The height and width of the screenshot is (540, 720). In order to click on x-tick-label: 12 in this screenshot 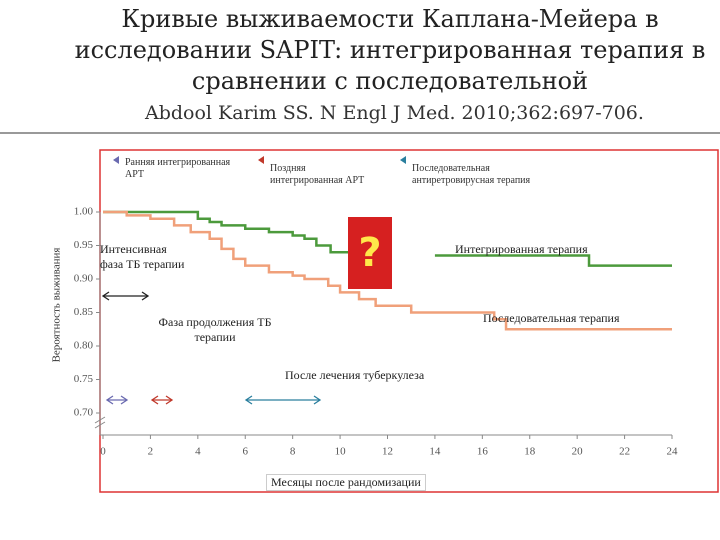, I will do `click(387, 452)`.